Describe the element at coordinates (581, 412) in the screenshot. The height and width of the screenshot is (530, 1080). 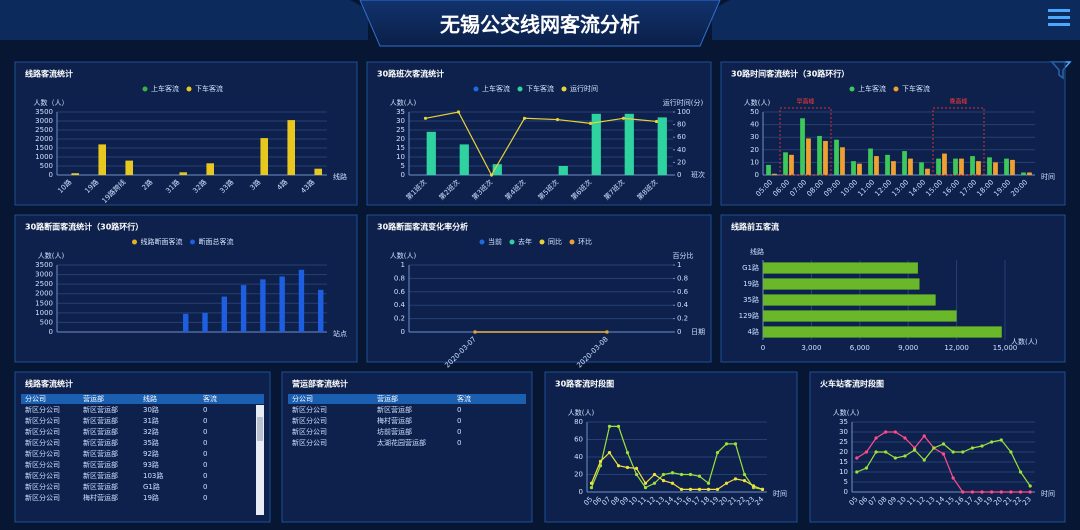
I see `y-axis-label: 人数(人)` at that location.